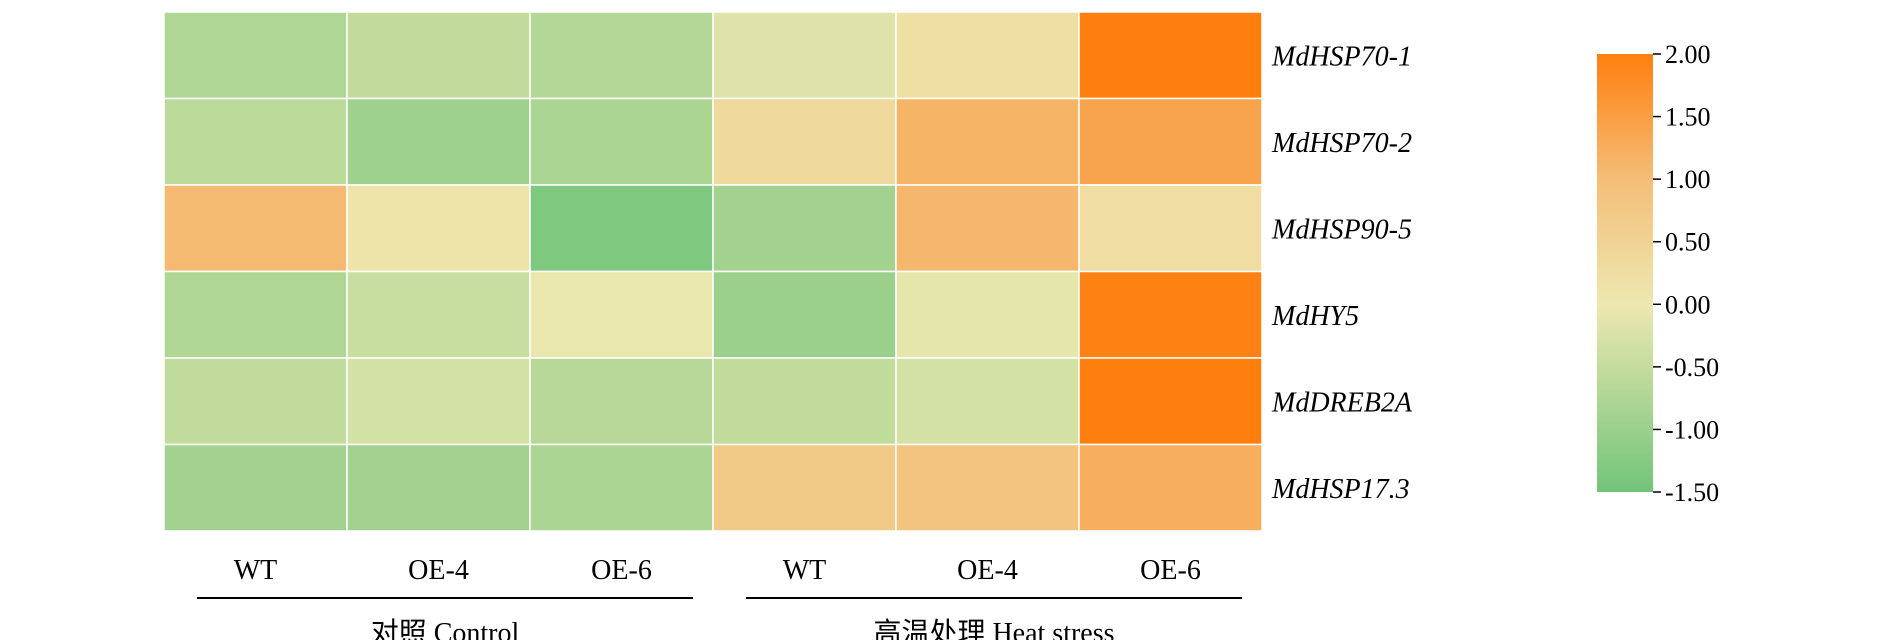 The image size is (1890, 640). Describe the element at coordinates (717, 570) in the screenshot. I see `column-labels: WT OE-4 OE-6 WT OE-4 OE-6` at that location.